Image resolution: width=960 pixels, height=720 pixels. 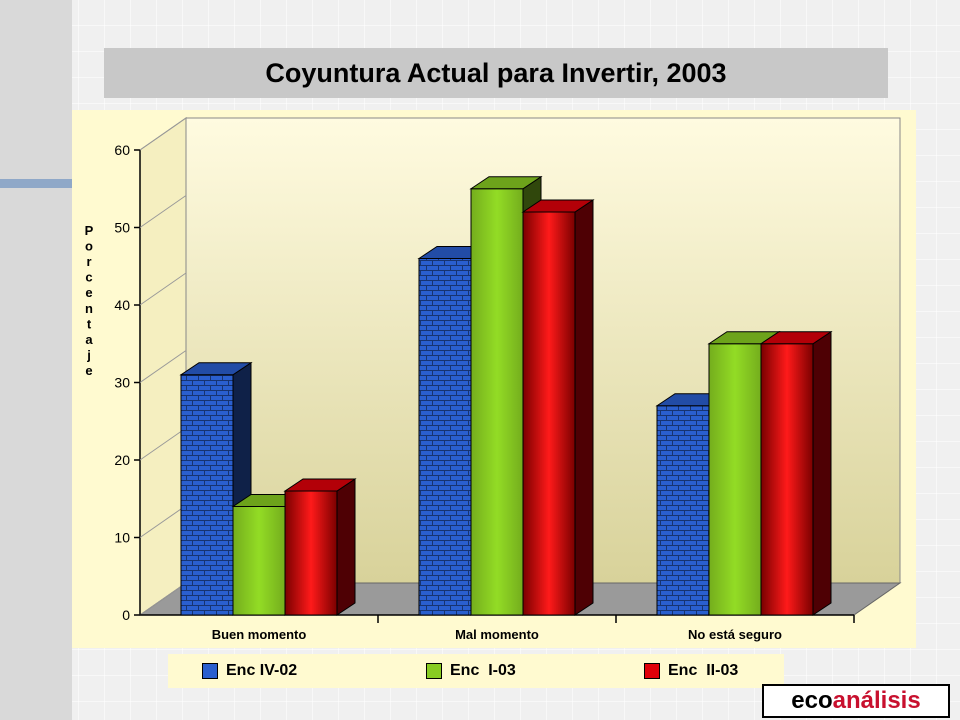 What do you see at coordinates (812, 700) in the screenshot?
I see `logo-part-eco: eco` at bounding box center [812, 700].